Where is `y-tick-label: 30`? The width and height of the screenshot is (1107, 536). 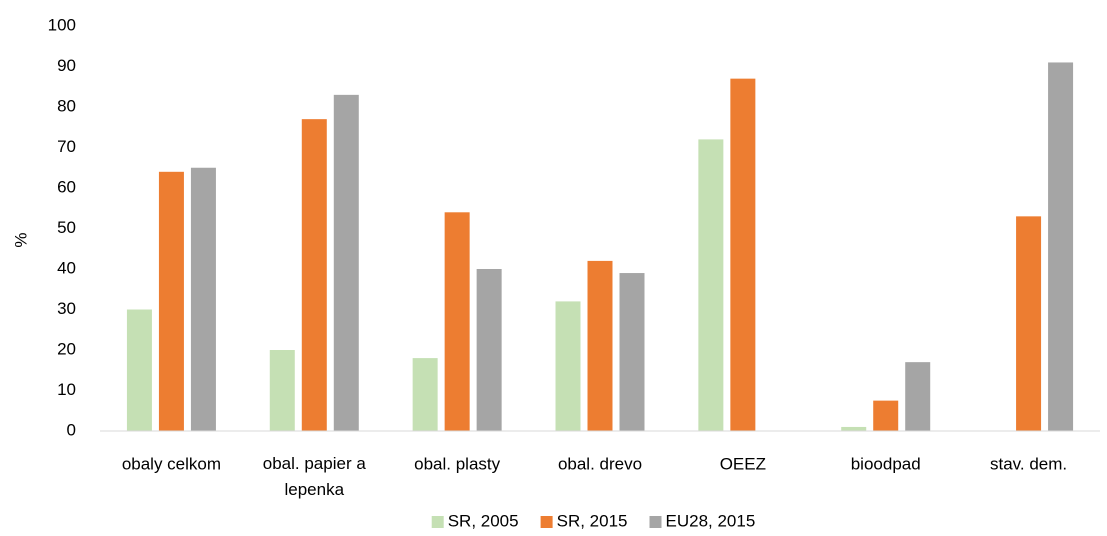 y-tick-label: 30 is located at coordinates (66, 308).